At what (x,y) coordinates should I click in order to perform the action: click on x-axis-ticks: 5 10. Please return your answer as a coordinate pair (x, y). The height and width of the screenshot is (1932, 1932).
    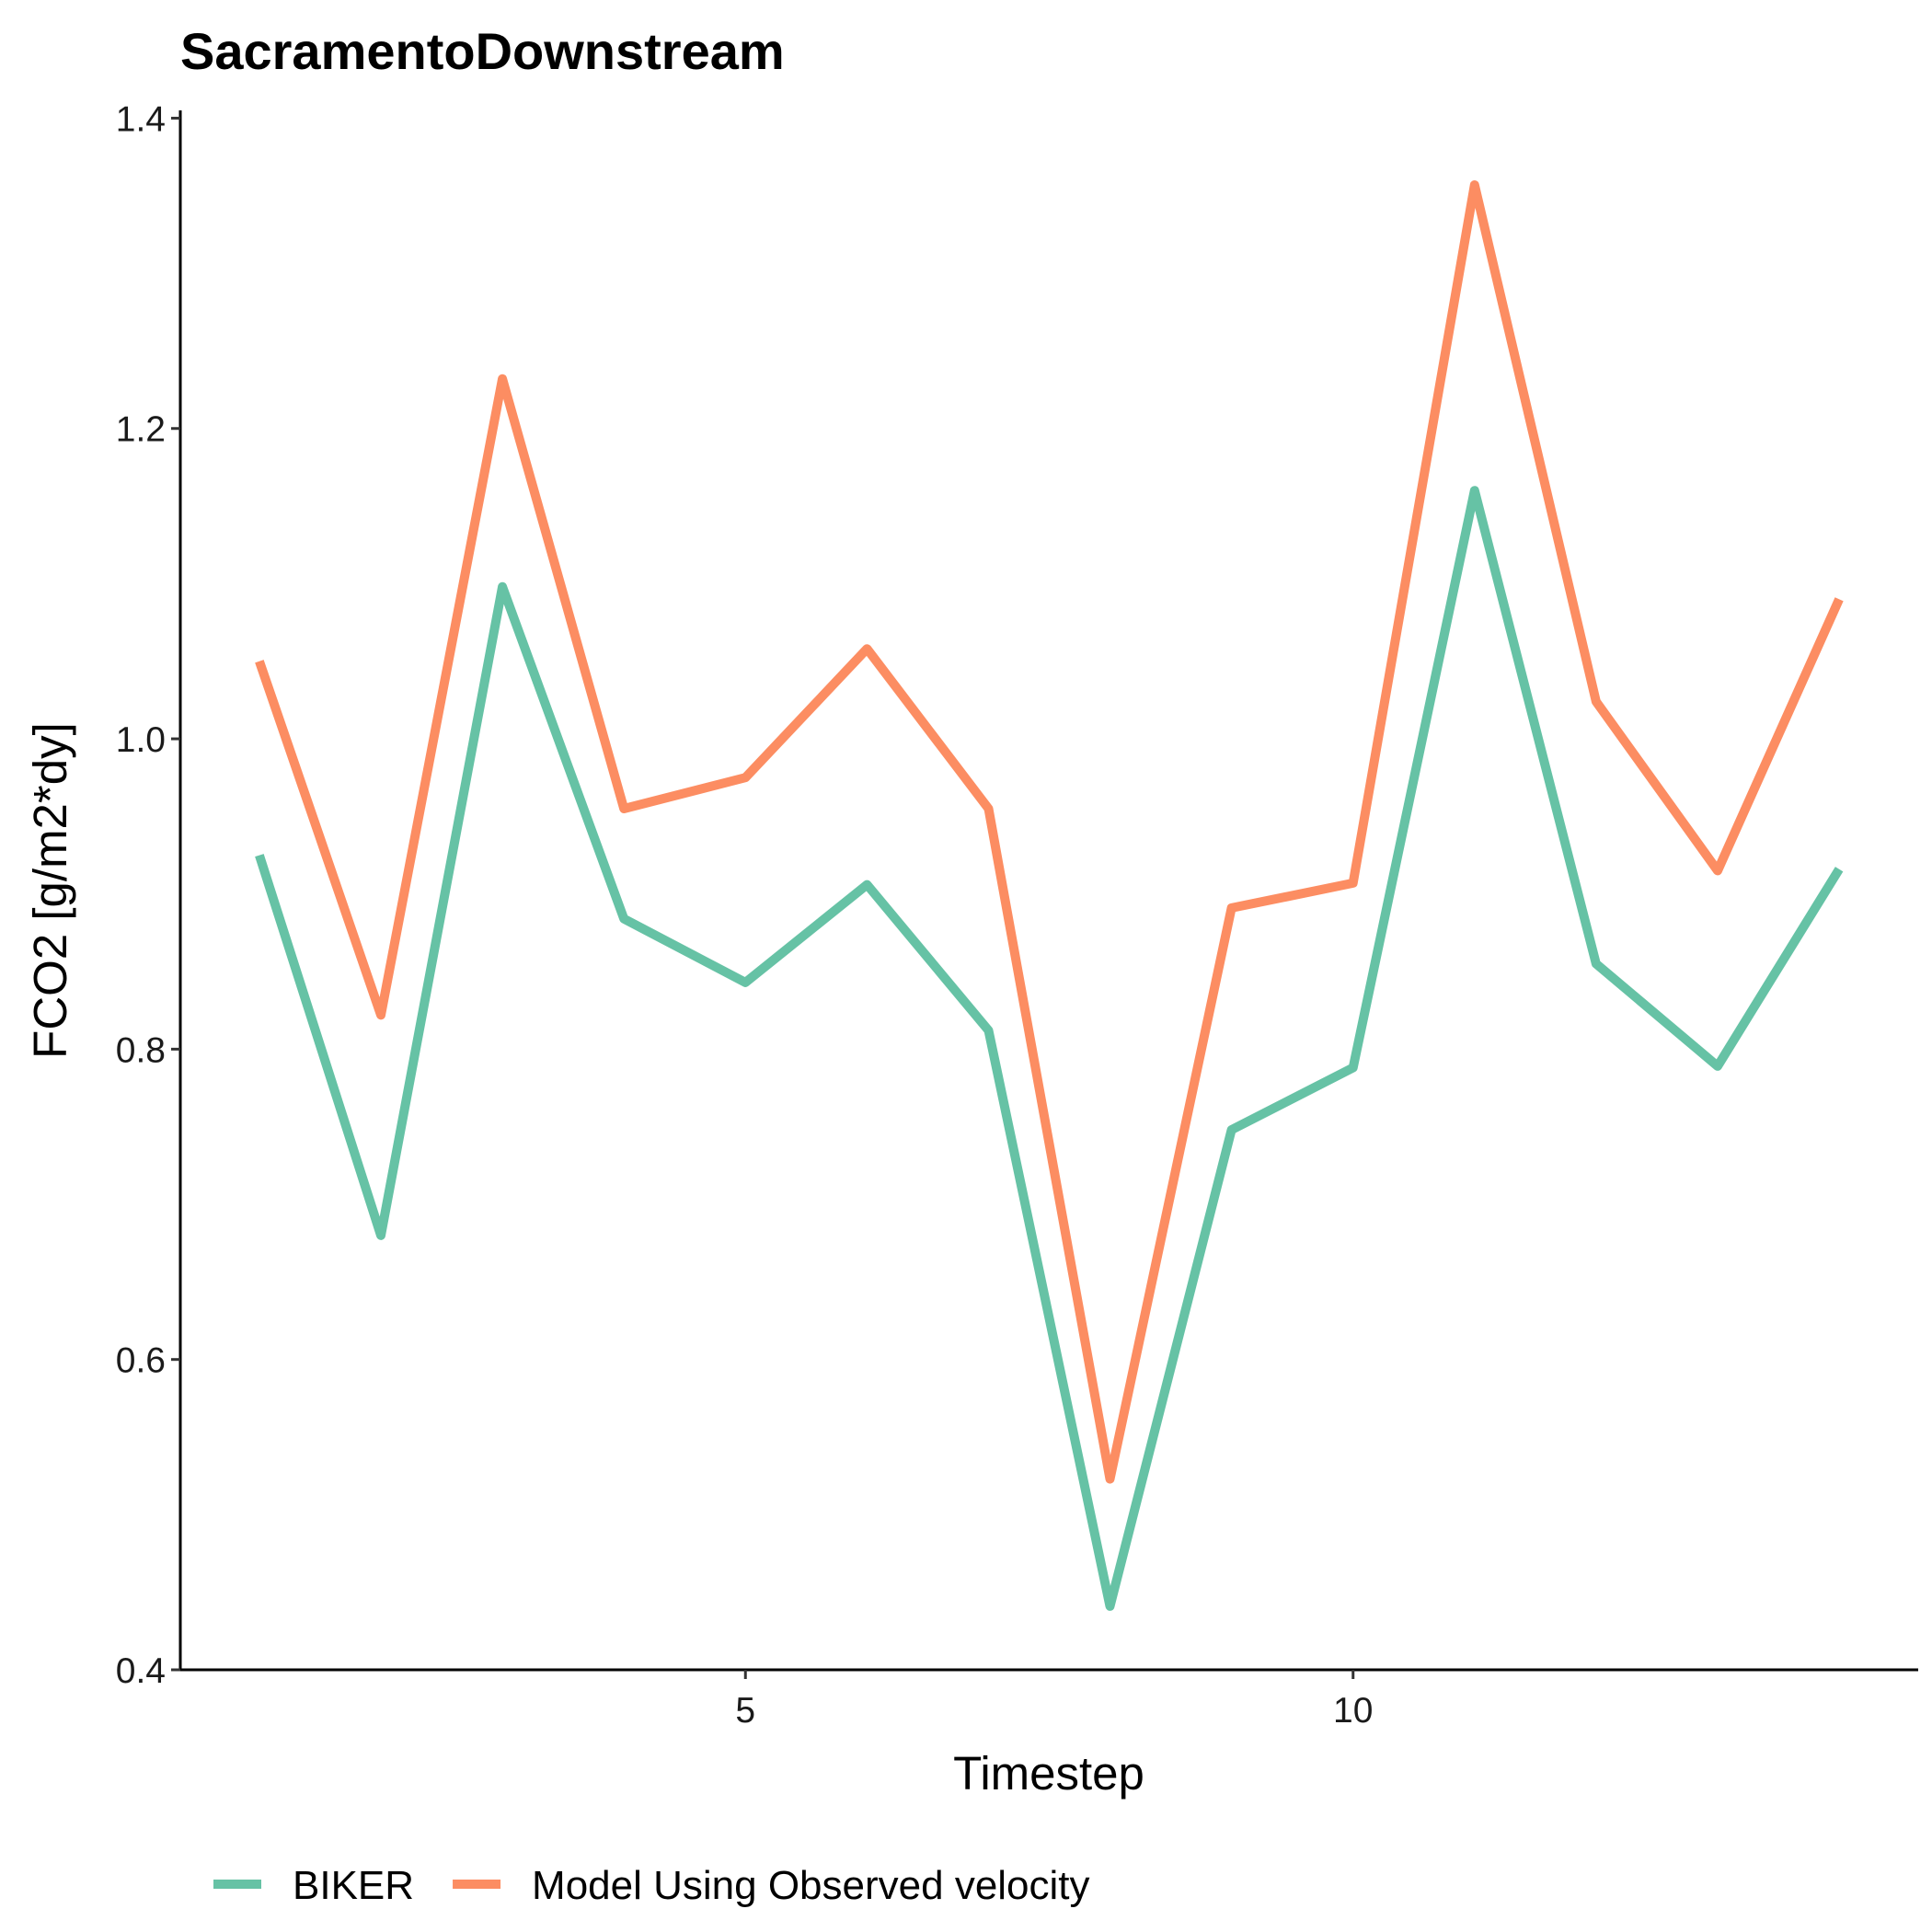
    Looking at the image, I should click on (1054, 1700).